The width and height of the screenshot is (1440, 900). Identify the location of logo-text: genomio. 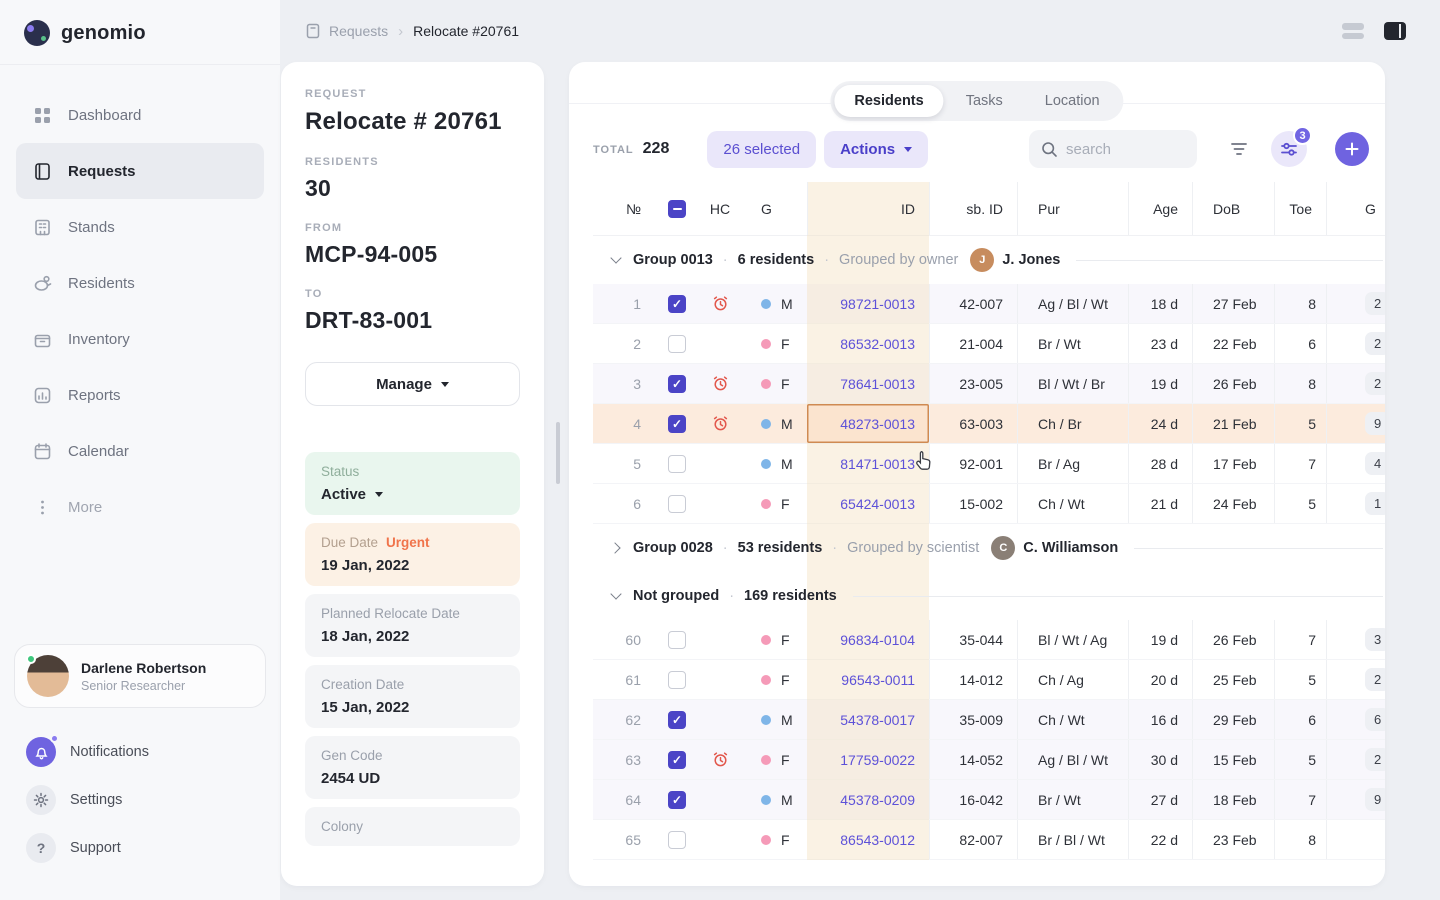
(103, 32).